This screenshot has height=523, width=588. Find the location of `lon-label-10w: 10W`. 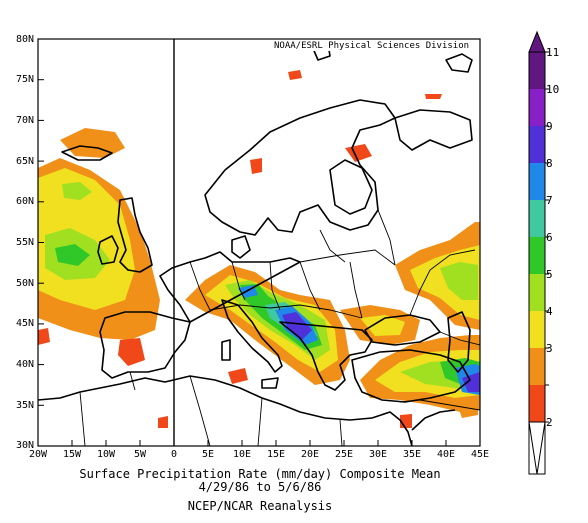

lon-label-10w: 10W is located at coordinates (106, 454).